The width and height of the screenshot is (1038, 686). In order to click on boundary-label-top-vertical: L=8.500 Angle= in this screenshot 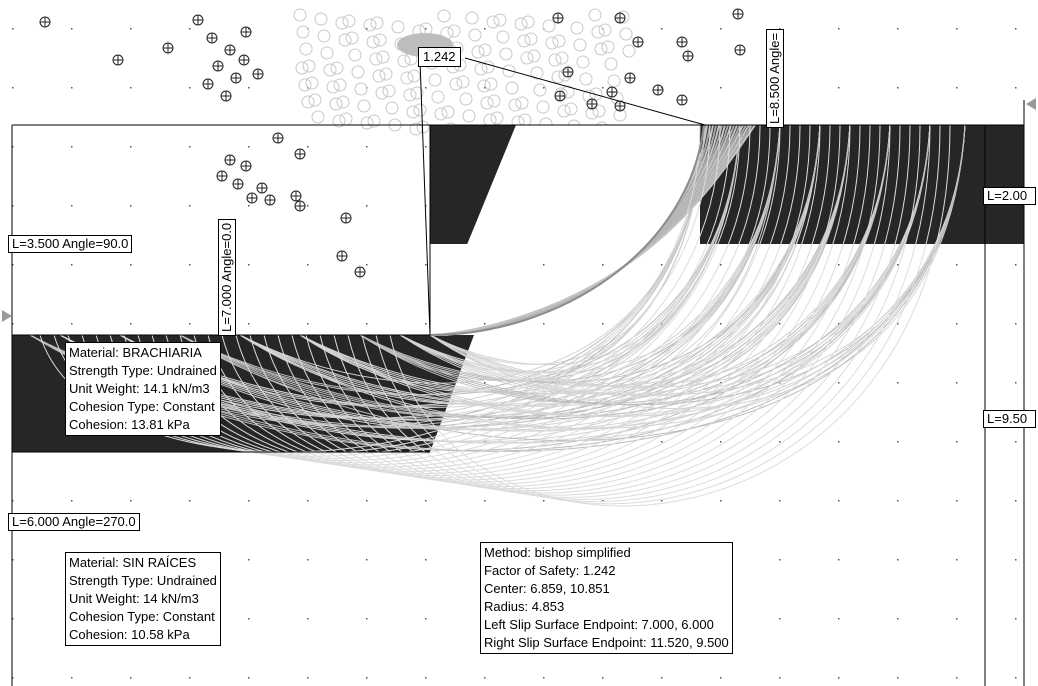, I will do `click(775, 78)`.